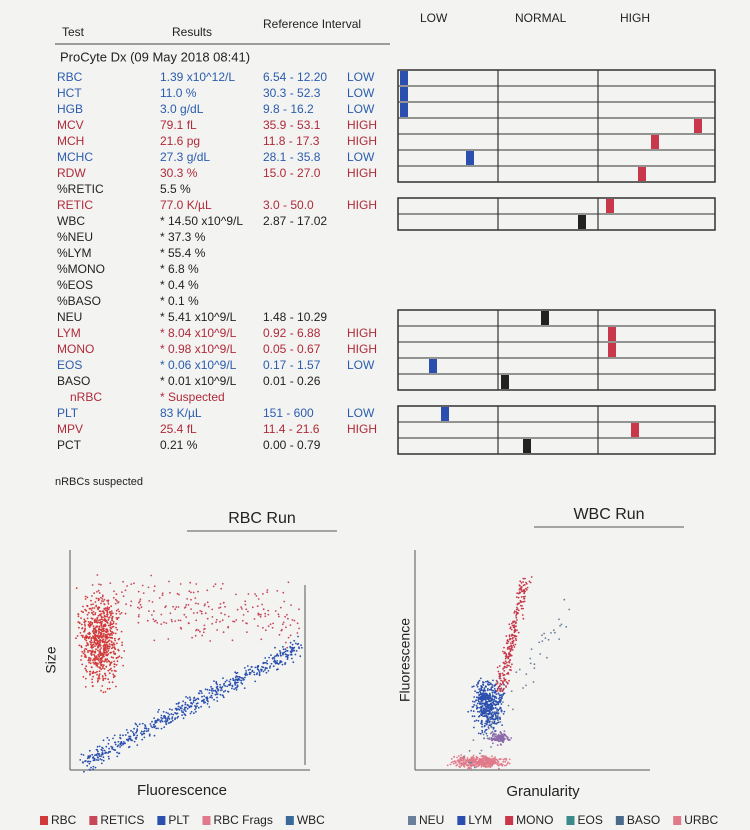  Describe the element at coordinates (179, 285) in the screenshot. I see `result: * 0.4 %` at that location.